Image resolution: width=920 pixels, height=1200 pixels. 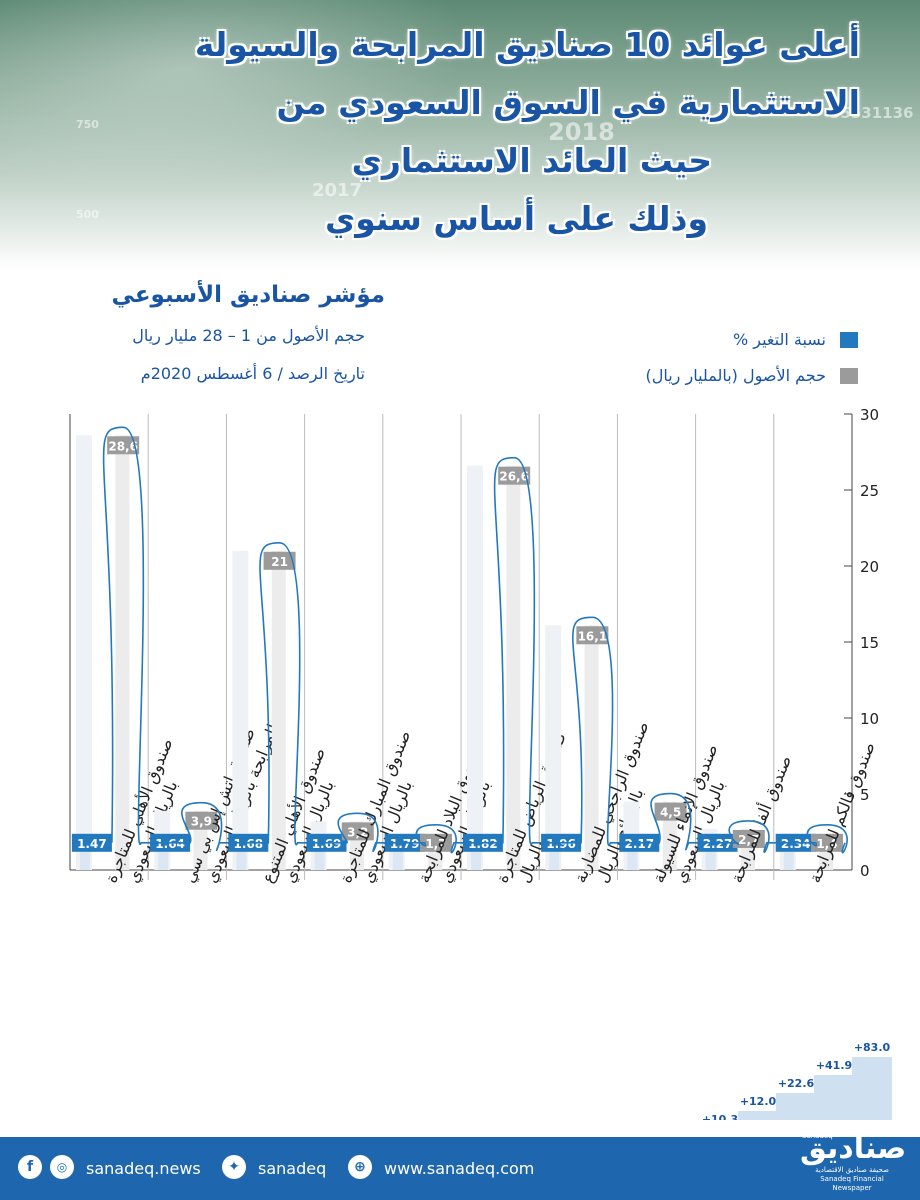 I want to click on change-data-label: 2.34, so click(x=796, y=844).